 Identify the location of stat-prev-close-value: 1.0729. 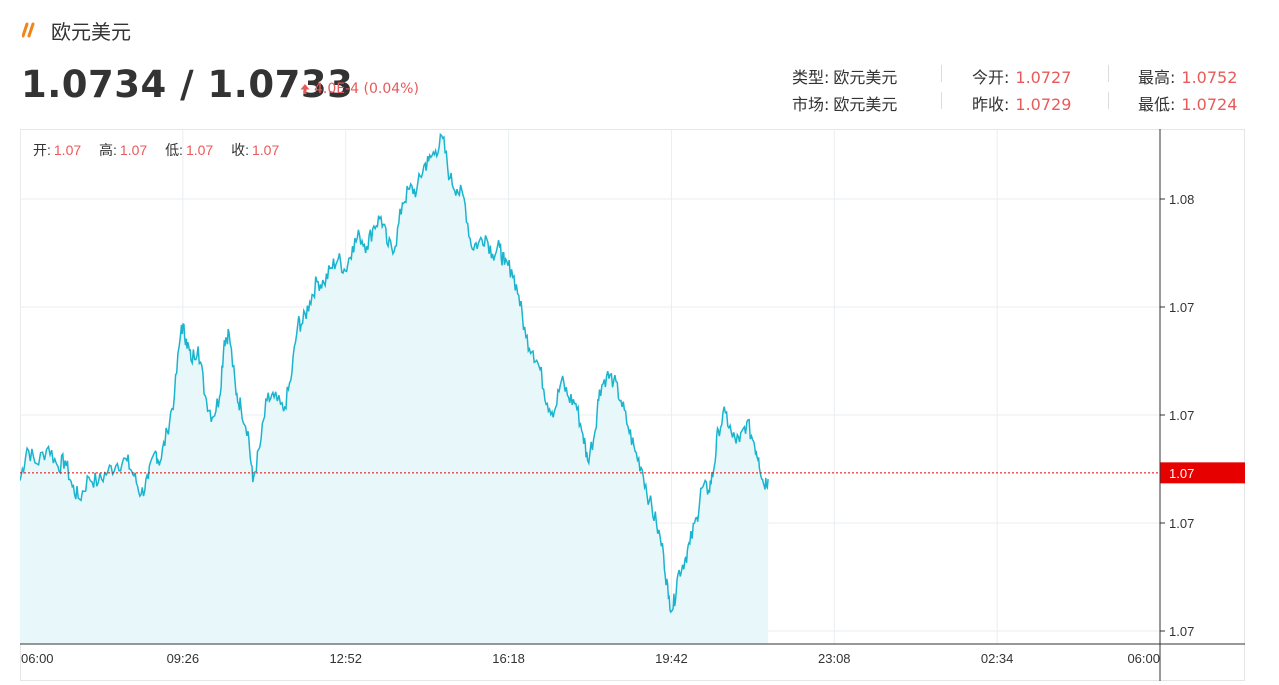
(1043, 104).